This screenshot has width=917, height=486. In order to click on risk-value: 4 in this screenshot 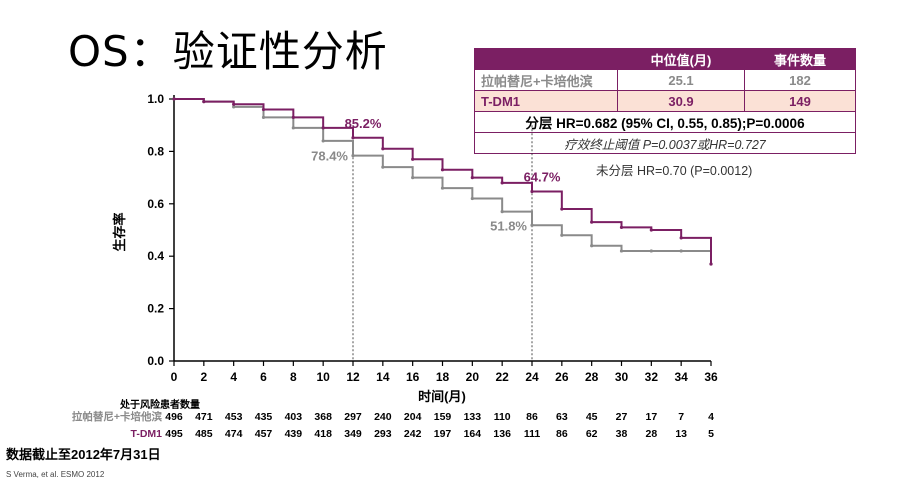, I will do `click(711, 417)`.